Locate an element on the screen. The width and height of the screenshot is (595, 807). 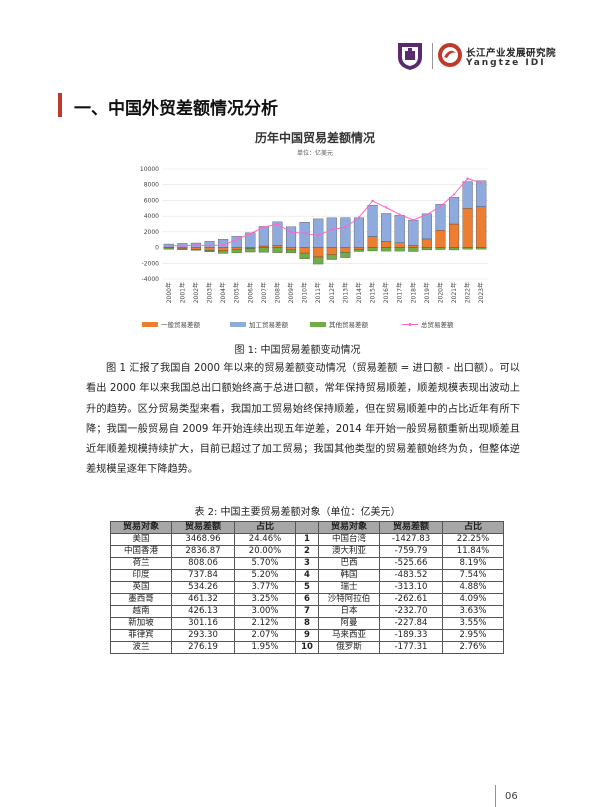
share-right-cell: 3.63% is located at coordinates (473, 611).